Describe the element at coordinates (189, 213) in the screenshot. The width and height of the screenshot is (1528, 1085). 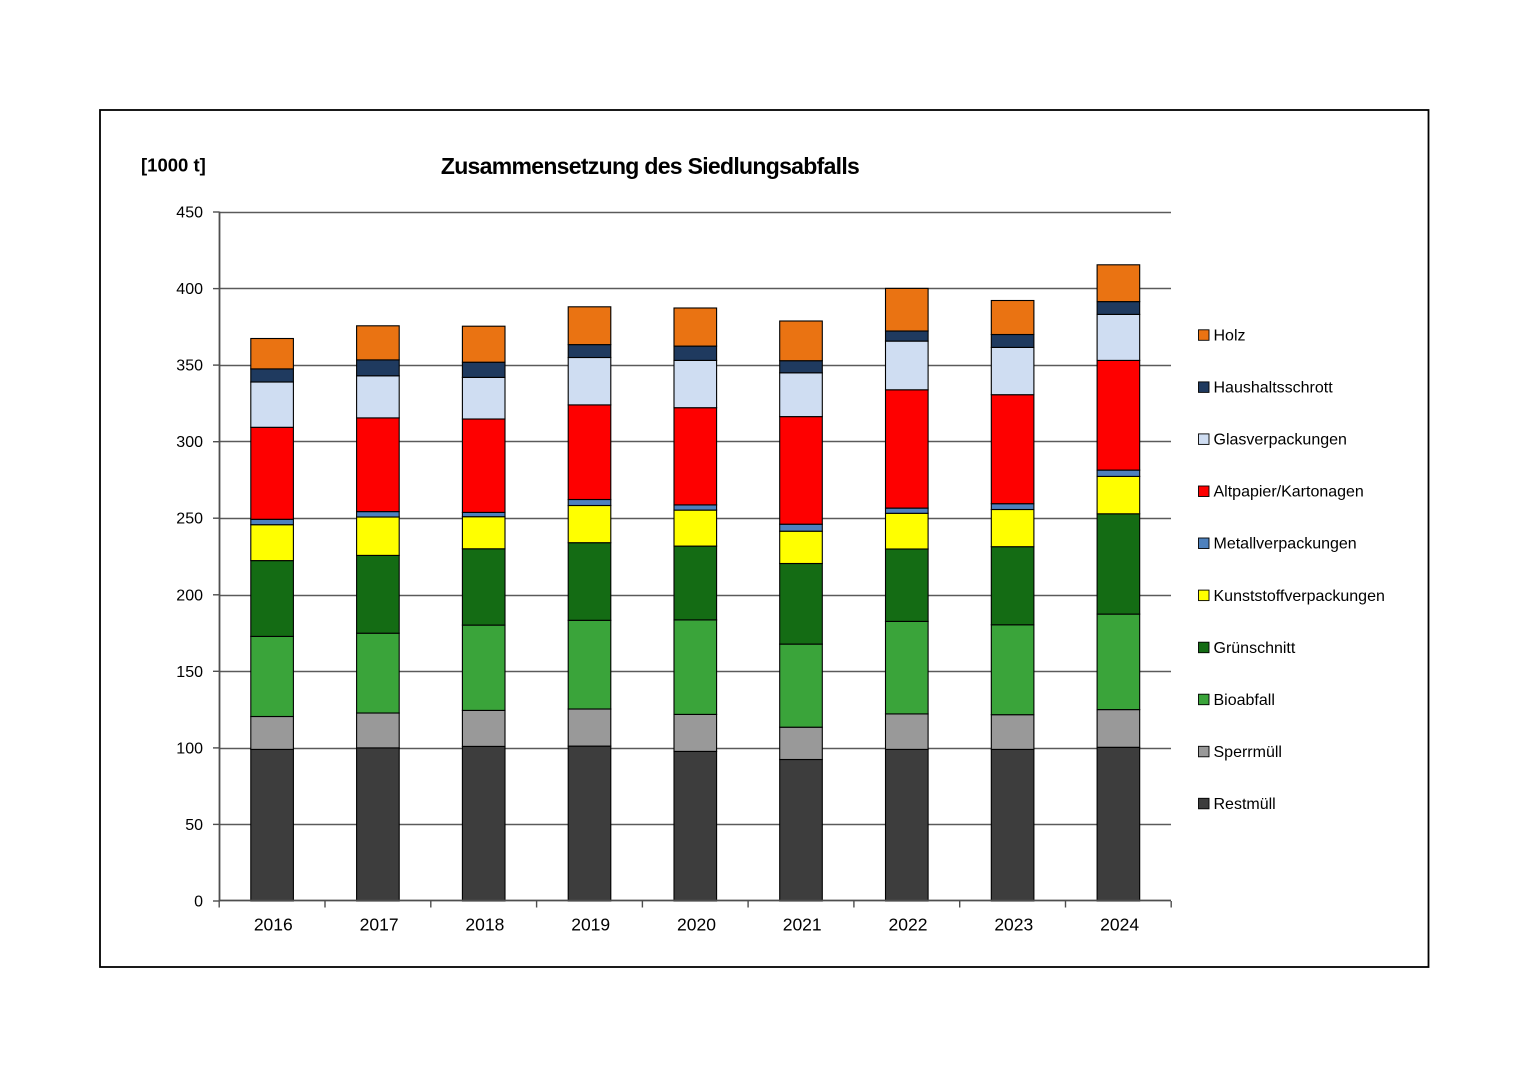
I see `svg-text: 450` at that location.